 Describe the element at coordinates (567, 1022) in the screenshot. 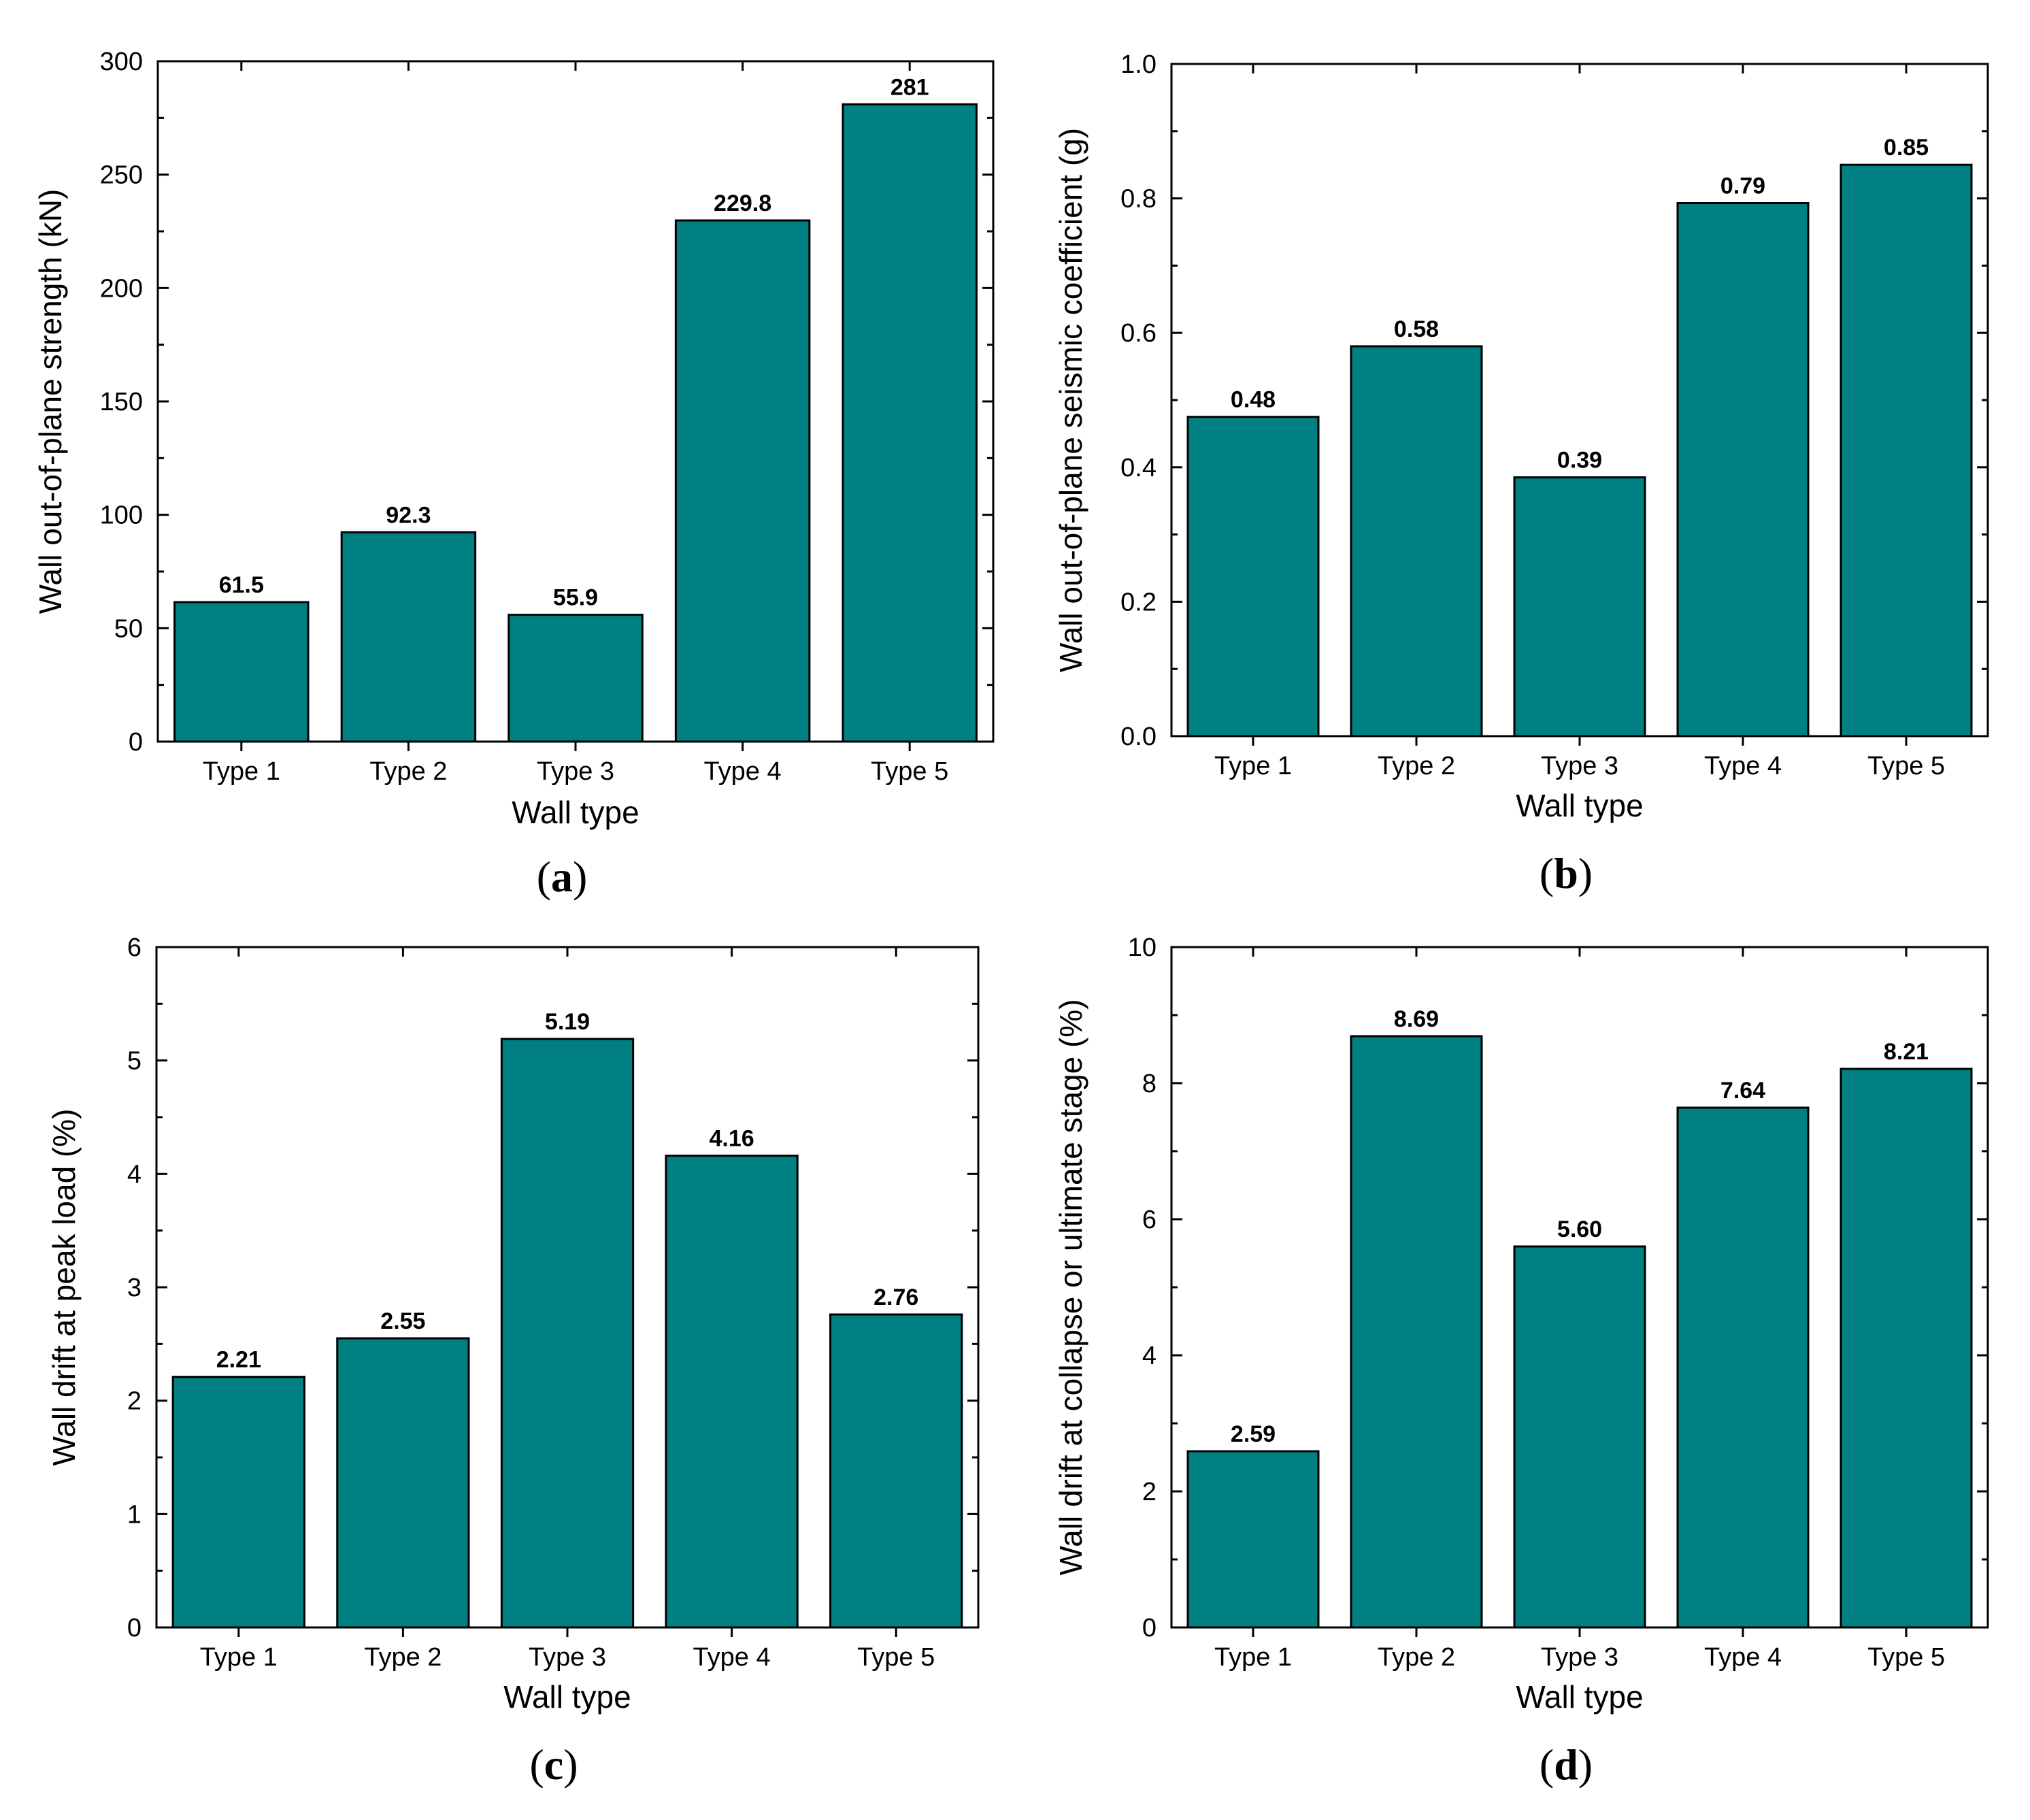

I see `data-label-c-3: 5.19` at that location.